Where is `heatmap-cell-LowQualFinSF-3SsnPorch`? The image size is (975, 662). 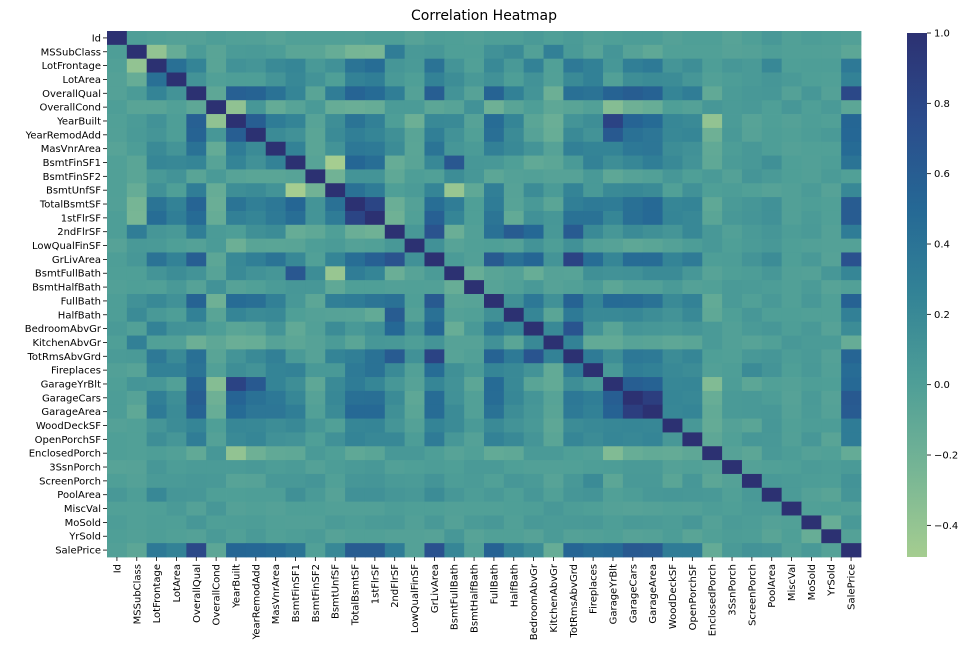 heatmap-cell-LowQualFinSF-3SsnPorch is located at coordinates (732, 245).